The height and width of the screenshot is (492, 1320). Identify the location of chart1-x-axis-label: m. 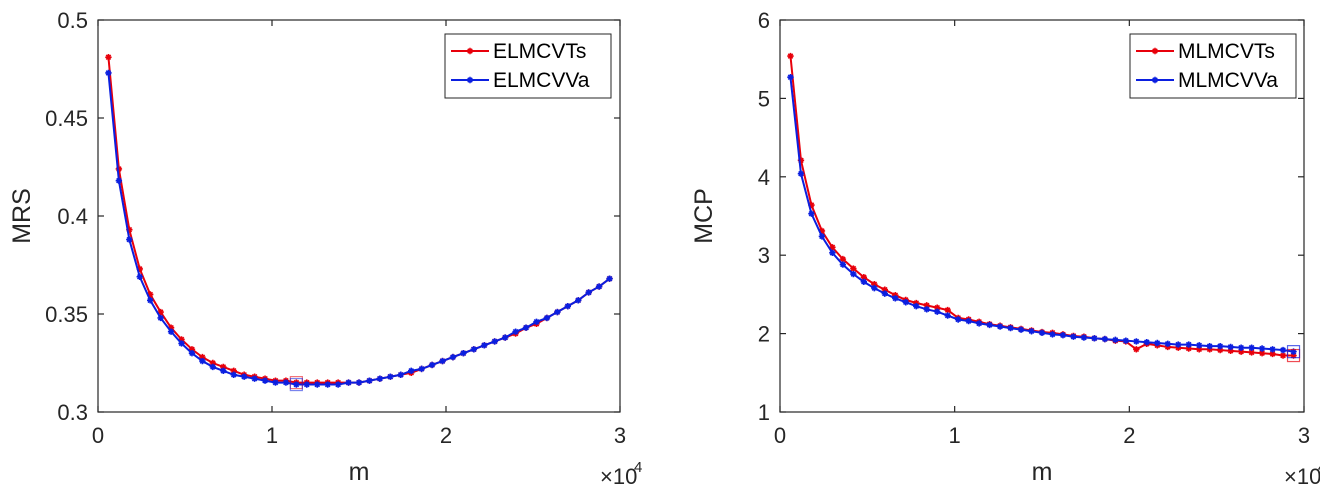
(1042, 472).